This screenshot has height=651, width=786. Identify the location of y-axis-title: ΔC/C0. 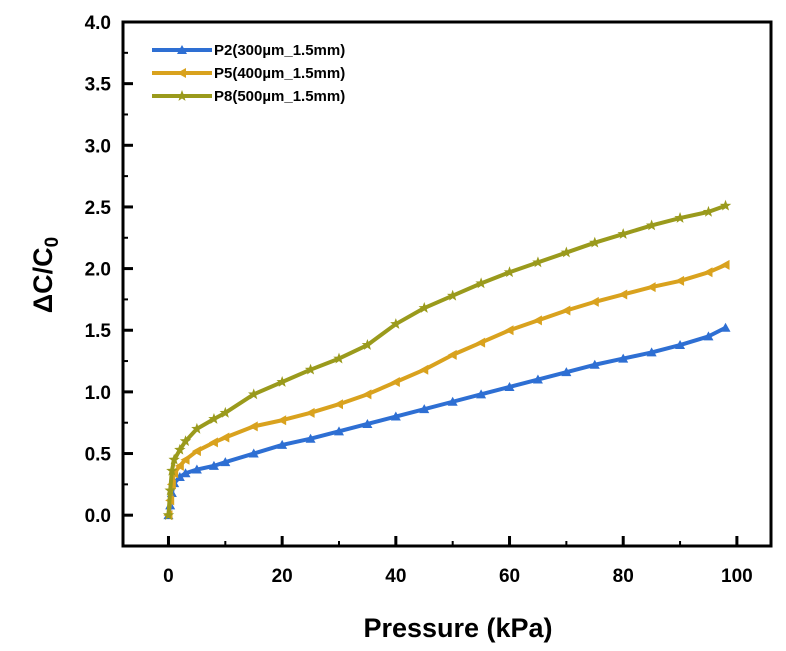
(45, 275).